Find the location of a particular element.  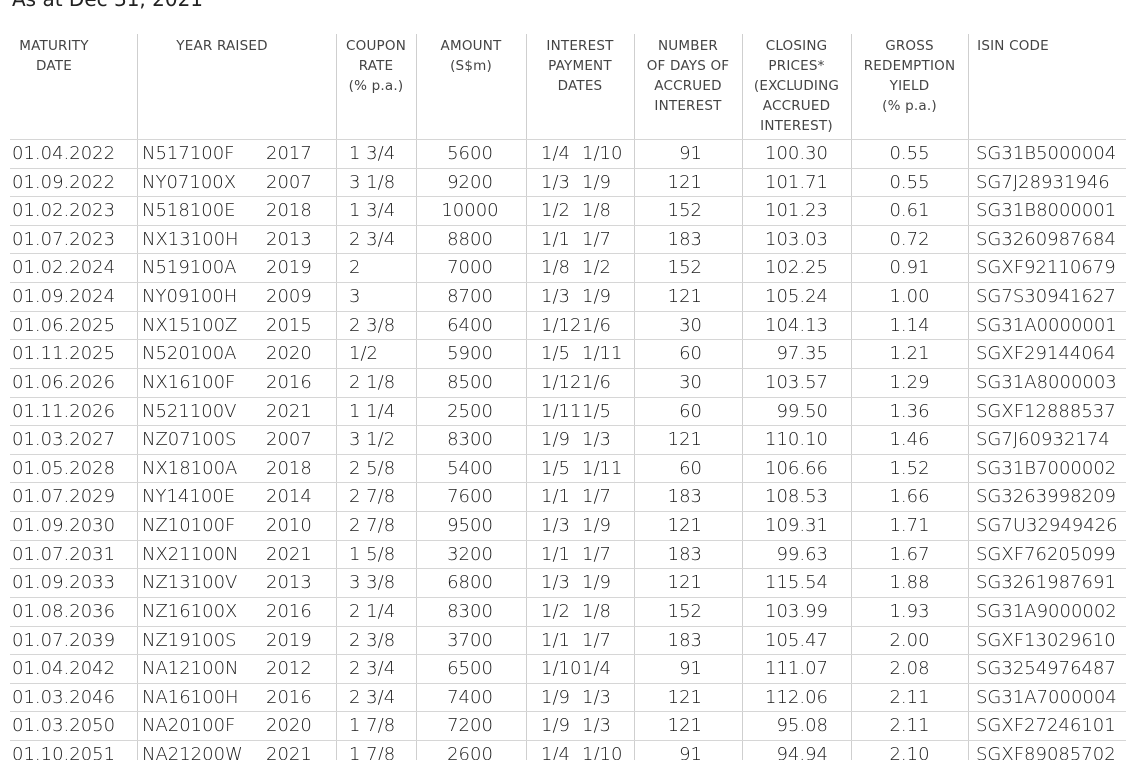

table-cell: 2021 is located at coordinates (289, 411).